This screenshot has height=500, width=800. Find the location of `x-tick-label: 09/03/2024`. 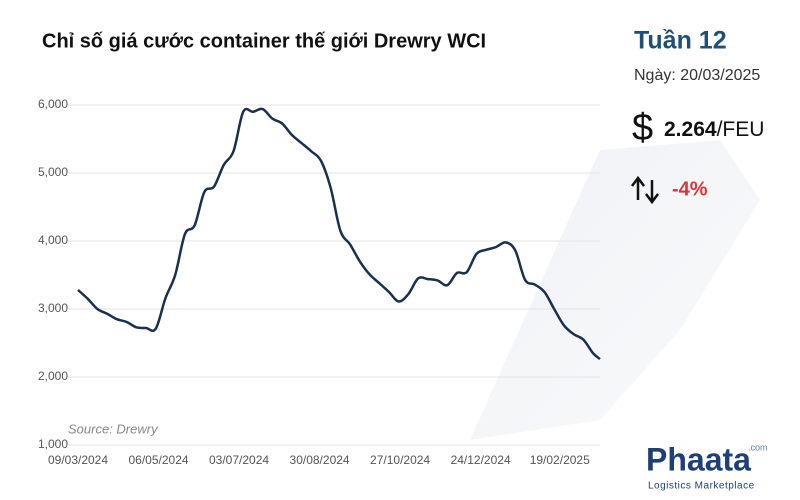

x-tick-label: 09/03/2024 is located at coordinates (78, 460).